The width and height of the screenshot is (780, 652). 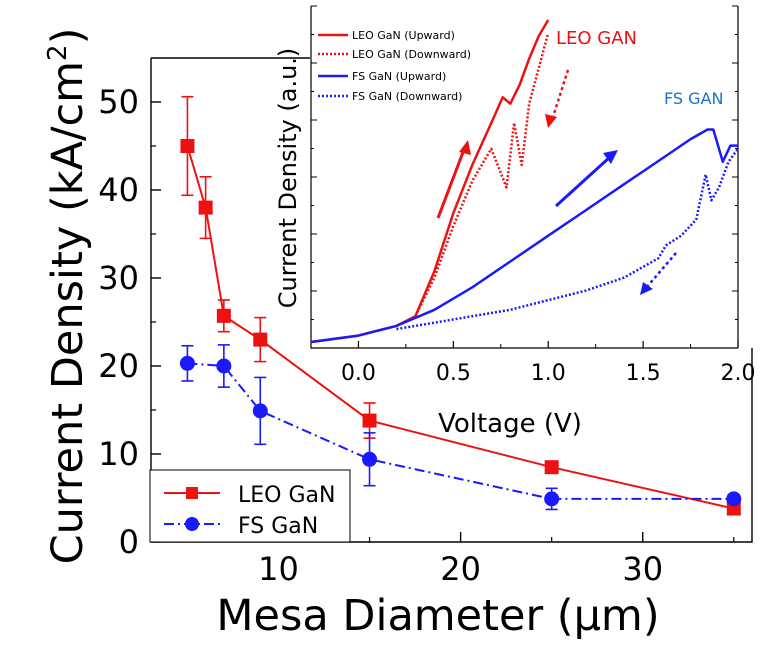 I want to click on x-tick-label: 20, so click(x=460, y=569).